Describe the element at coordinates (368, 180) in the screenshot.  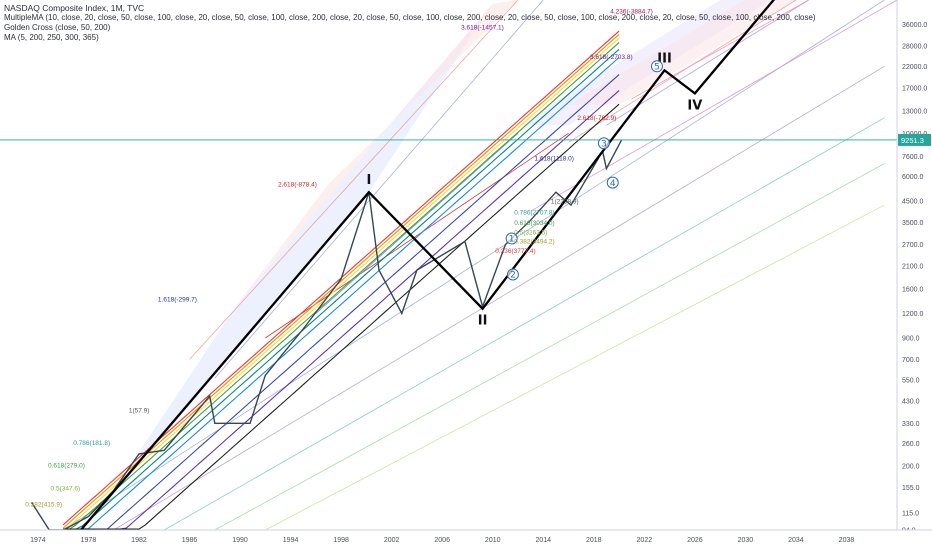
I see `wave-label-i: I` at that location.